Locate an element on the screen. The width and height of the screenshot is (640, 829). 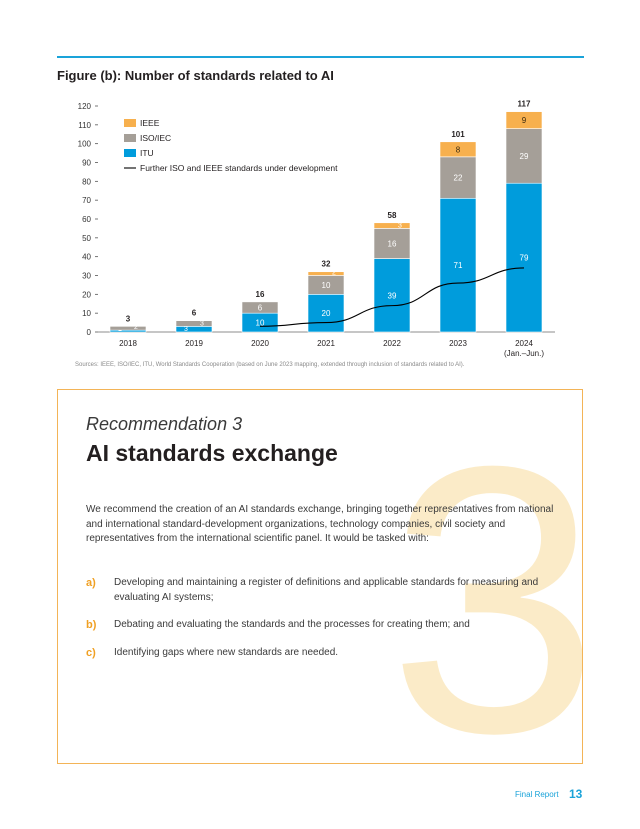
bar-total-label: 3 is located at coordinates (128, 318).